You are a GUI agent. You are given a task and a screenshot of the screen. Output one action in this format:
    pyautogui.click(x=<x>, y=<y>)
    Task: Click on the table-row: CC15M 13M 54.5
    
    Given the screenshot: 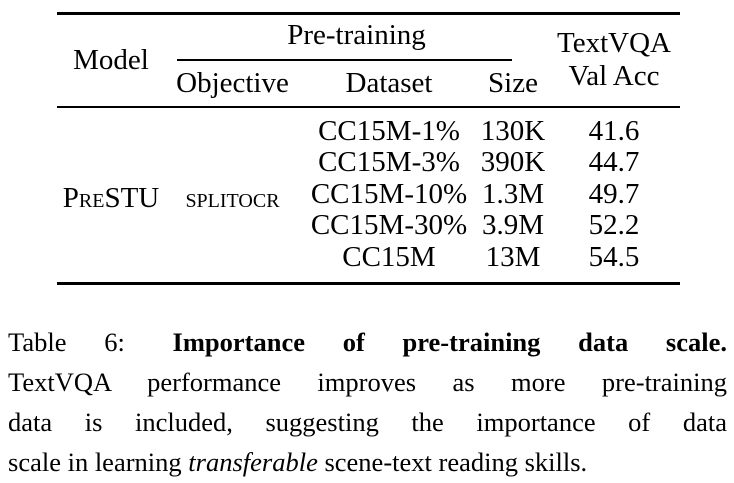 What is the action you would take?
    pyautogui.click(x=368, y=262)
    